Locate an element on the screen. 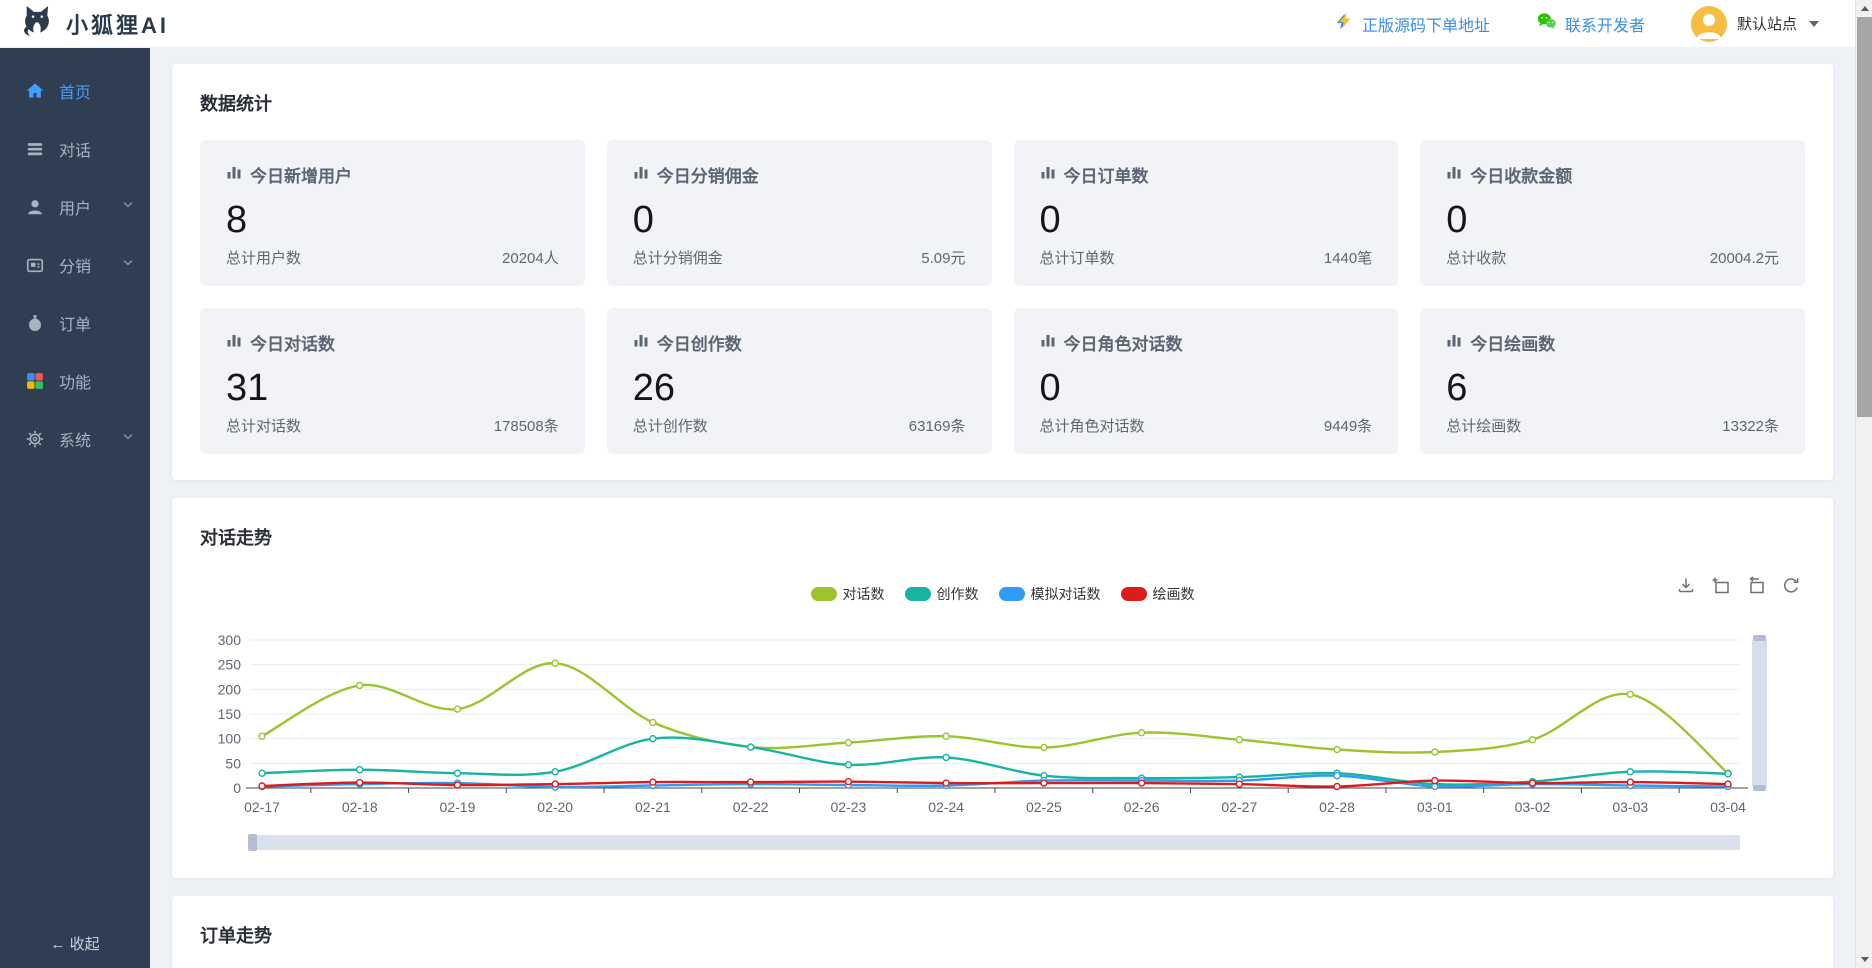  stat-value: 6 is located at coordinates (1457, 388).